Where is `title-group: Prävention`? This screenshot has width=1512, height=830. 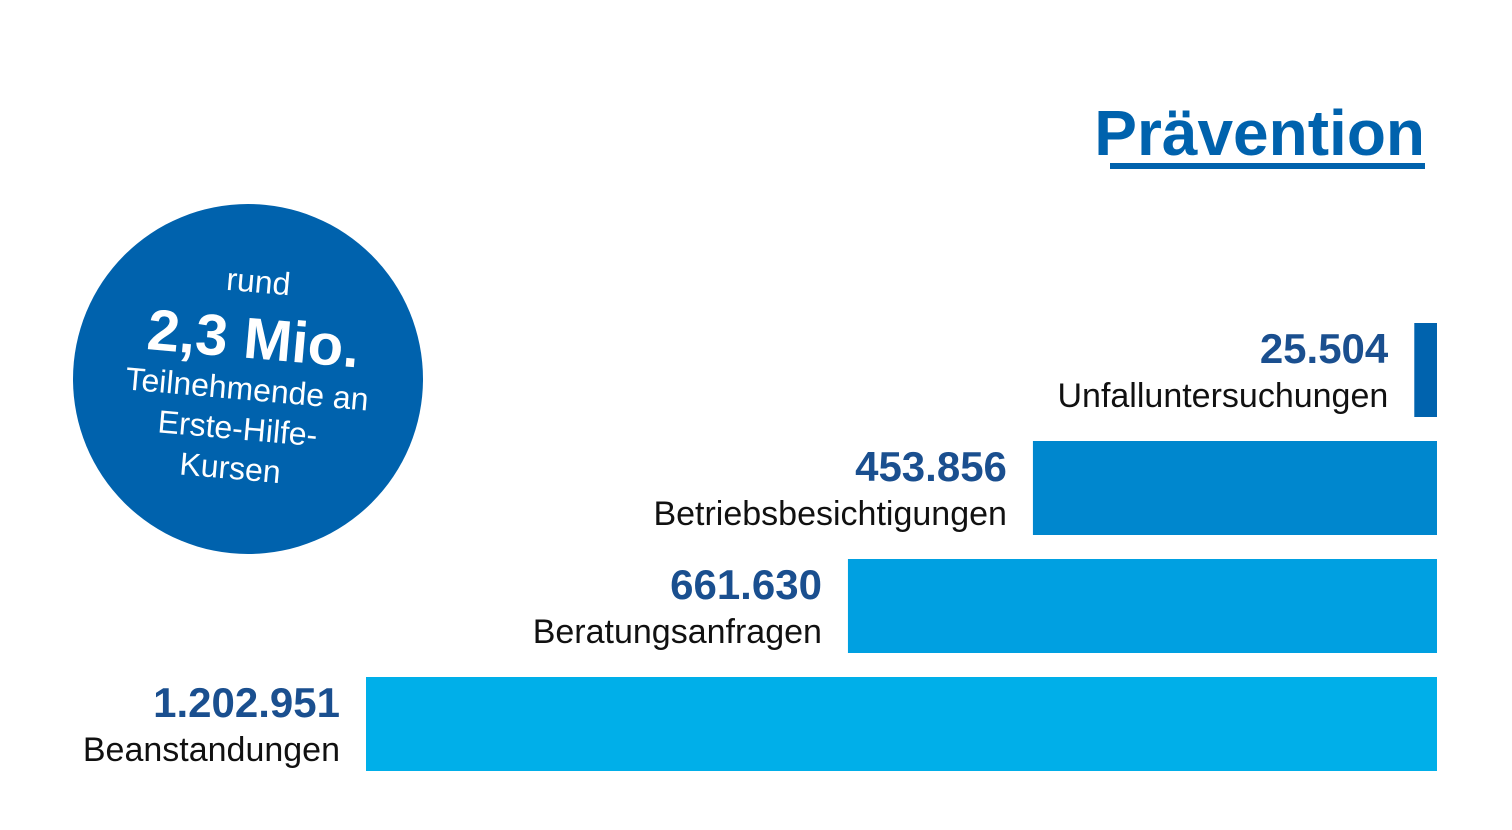
title-group: Prävention is located at coordinates (1259, 133).